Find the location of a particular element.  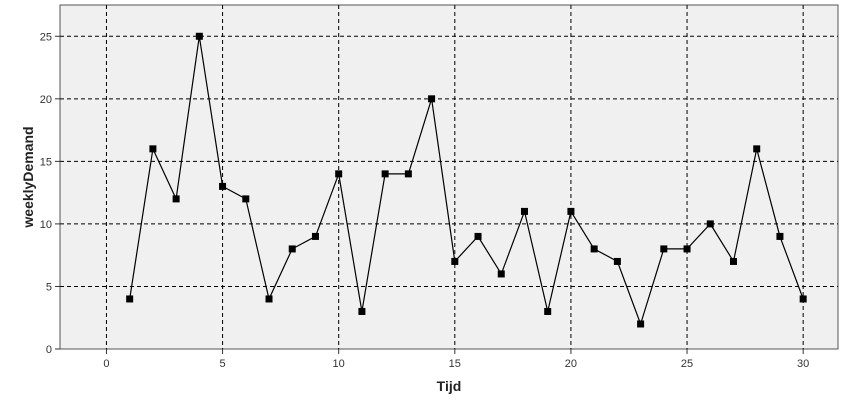

y-tick-label: 20 is located at coordinates (46, 100).